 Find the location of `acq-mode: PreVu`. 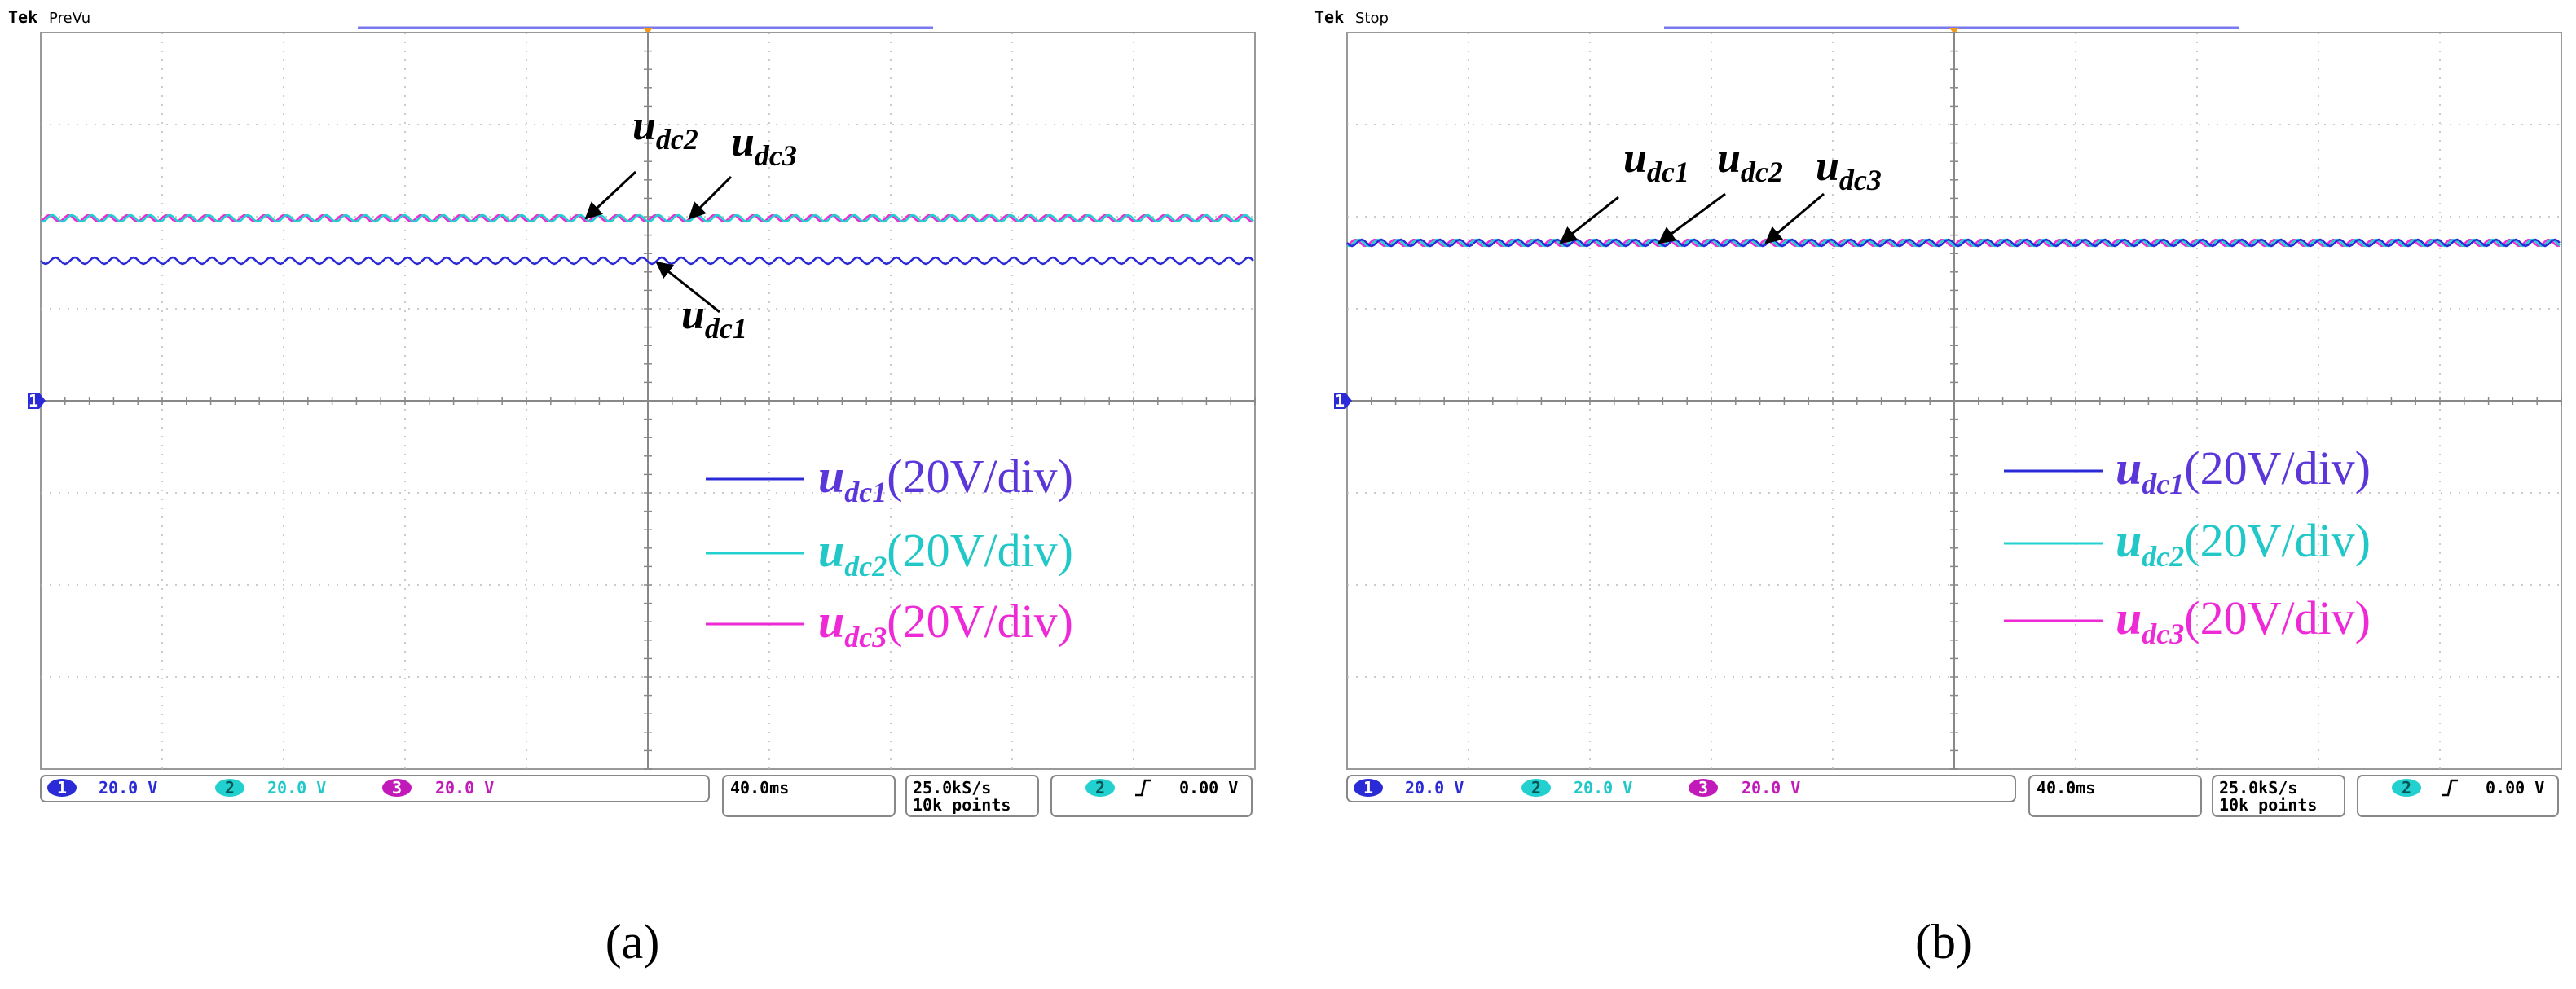

acq-mode: PreVu is located at coordinates (69, 18).